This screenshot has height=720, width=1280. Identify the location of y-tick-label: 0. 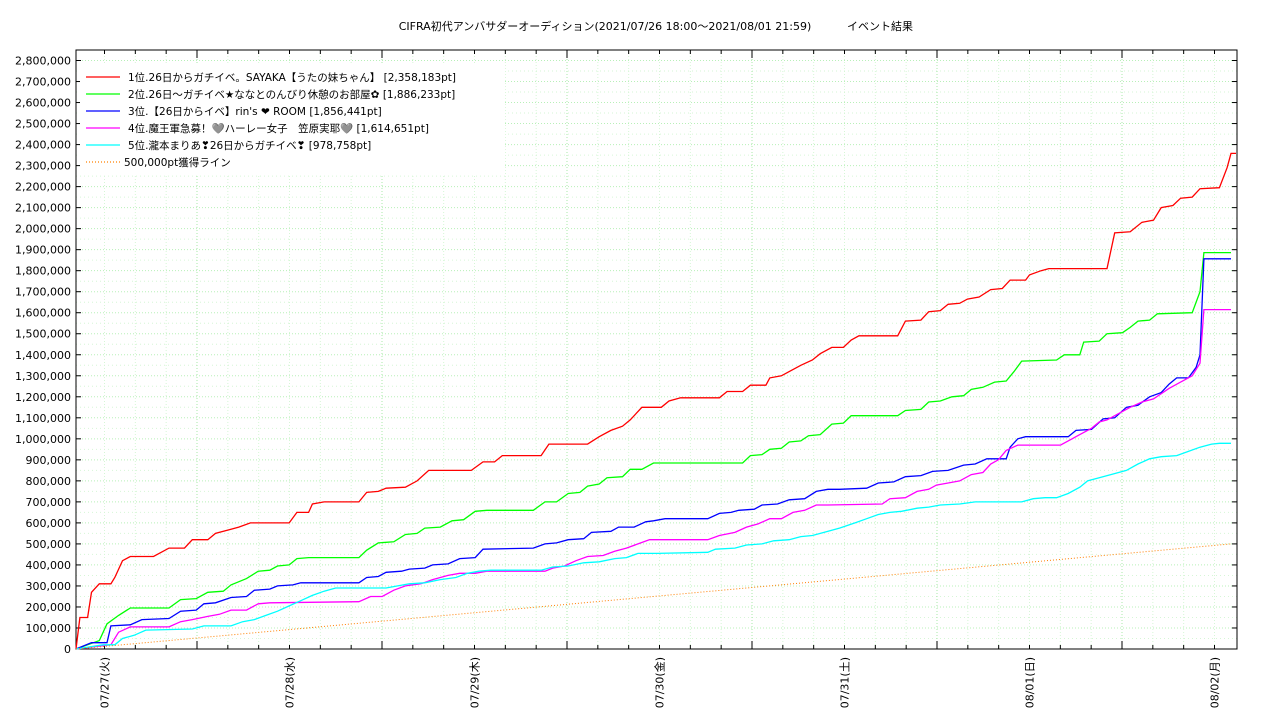
(67, 649).